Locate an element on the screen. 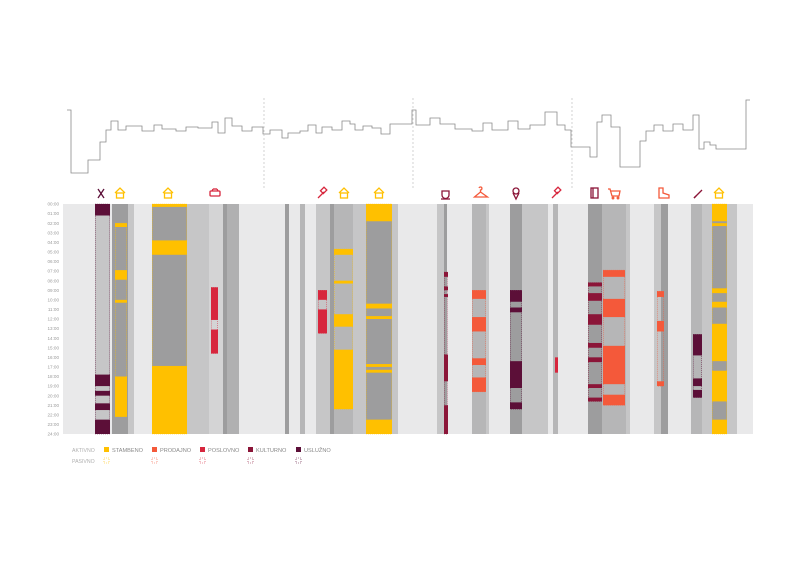 This screenshot has height=566, width=800. time-label: 11:00 is located at coordinates (54, 309).